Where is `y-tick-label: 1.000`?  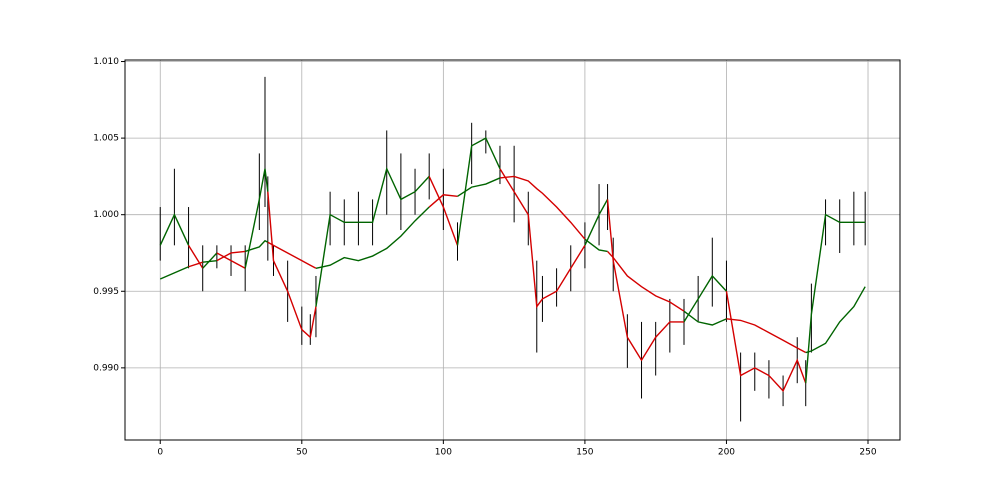 y-tick-label: 1.000 is located at coordinates (106, 215).